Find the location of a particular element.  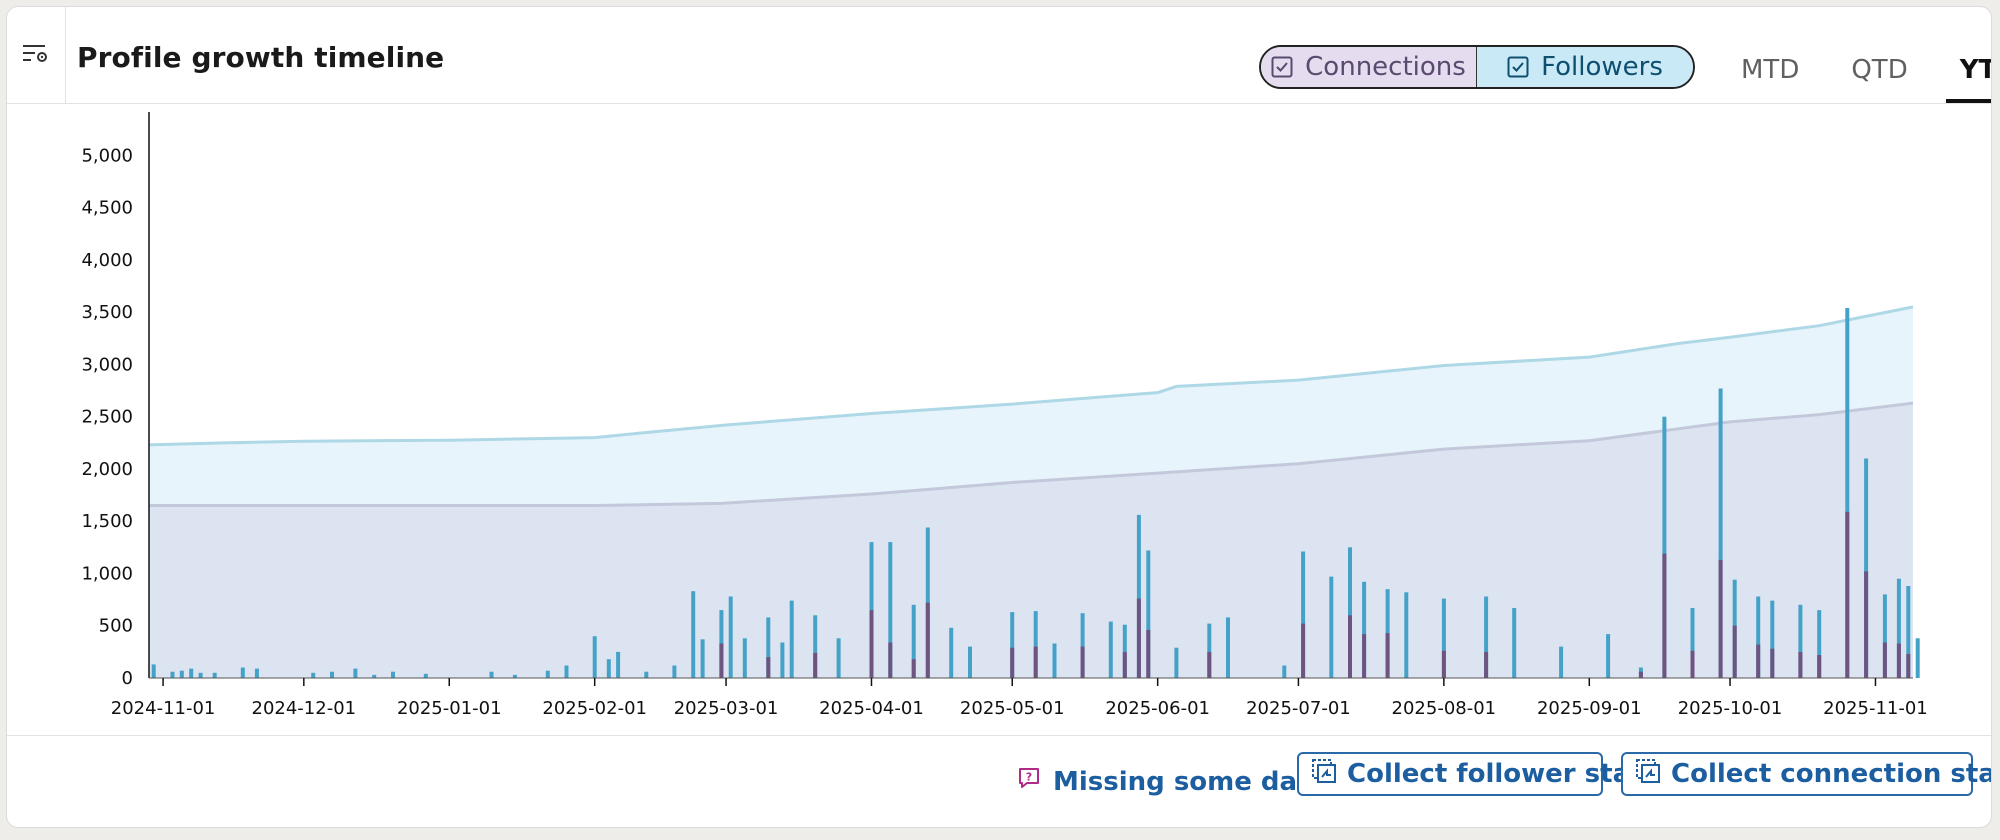

x-tick-label: 2025-02-01 is located at coordinates (594, 708).